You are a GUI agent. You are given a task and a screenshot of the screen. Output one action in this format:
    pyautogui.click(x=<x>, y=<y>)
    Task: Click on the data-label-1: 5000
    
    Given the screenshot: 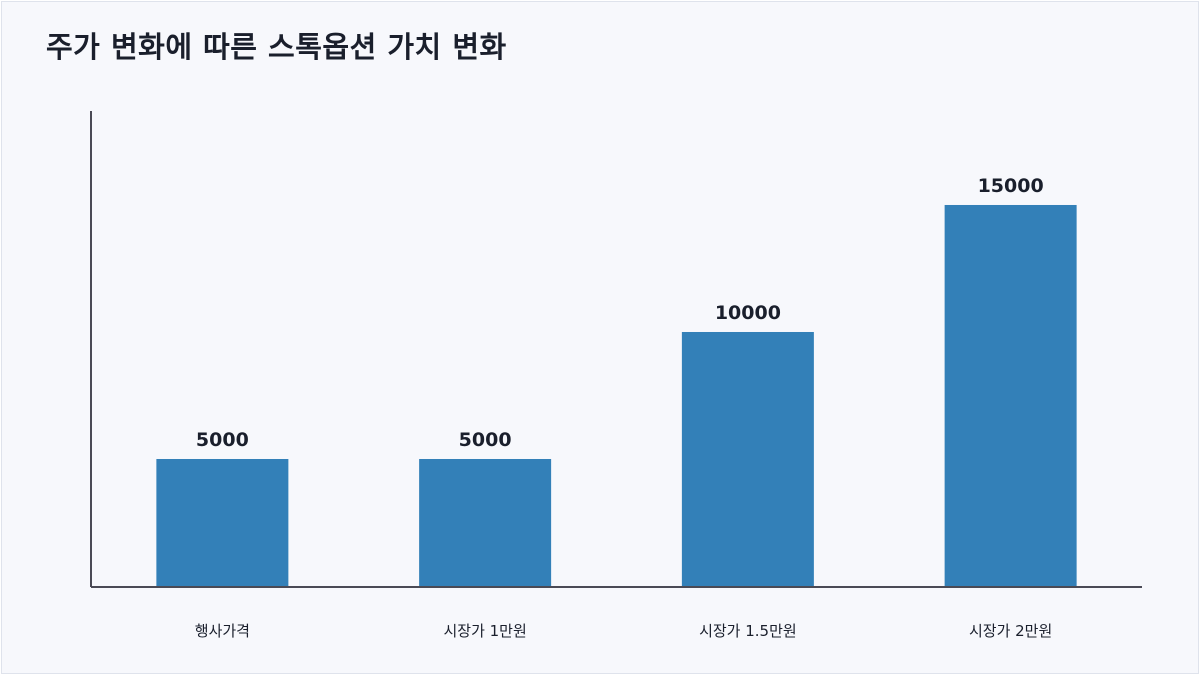 What is the action you would take?
    pyautogui.click(x=222, y=440)
    